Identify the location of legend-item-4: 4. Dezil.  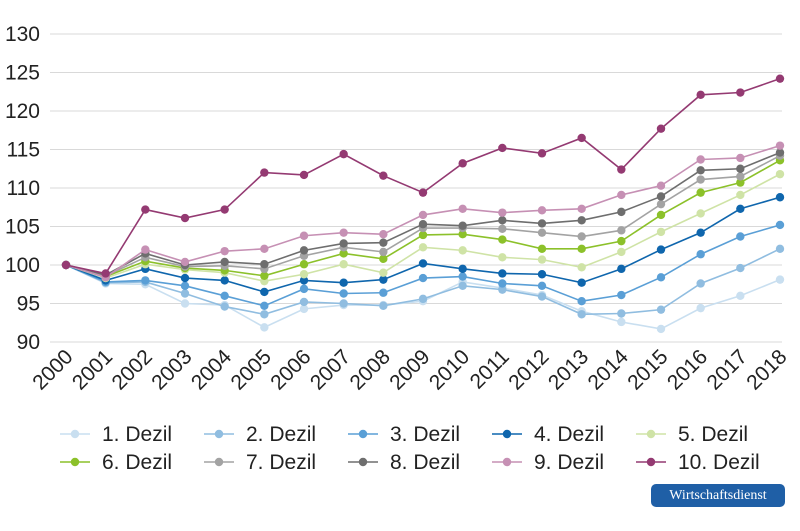
(548, 434).